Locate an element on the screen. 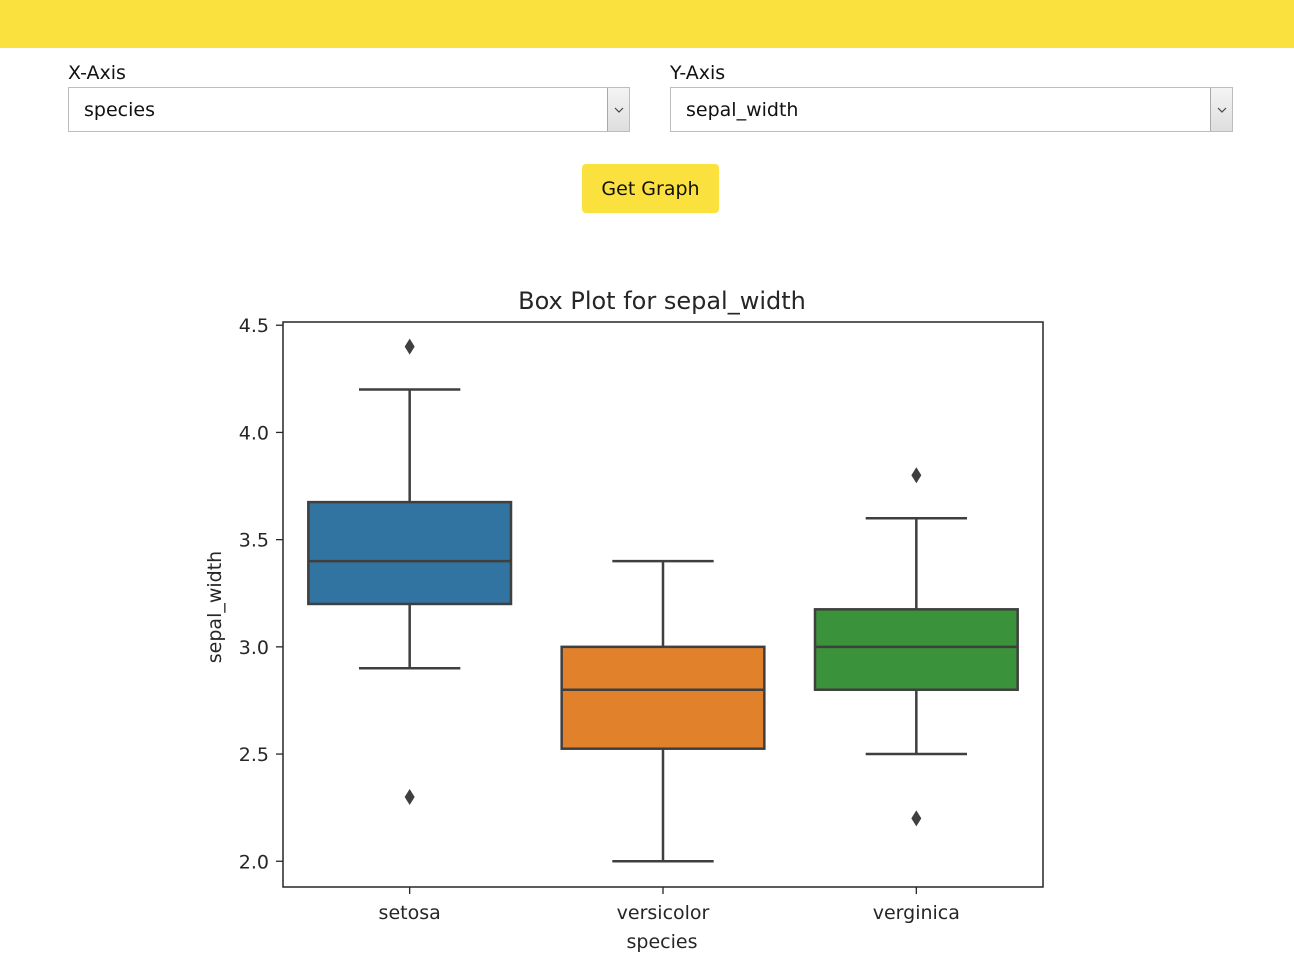 This screenshot has height=961, width=1294. box-setosa is located at coordinates (410, 553).